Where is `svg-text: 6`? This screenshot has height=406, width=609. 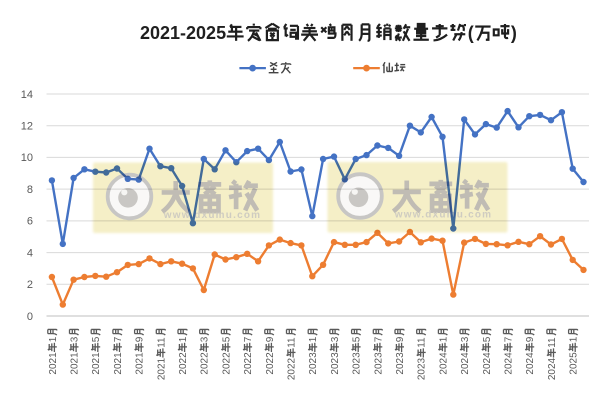 svg-text: 6 is located at coordinates (30, 222).